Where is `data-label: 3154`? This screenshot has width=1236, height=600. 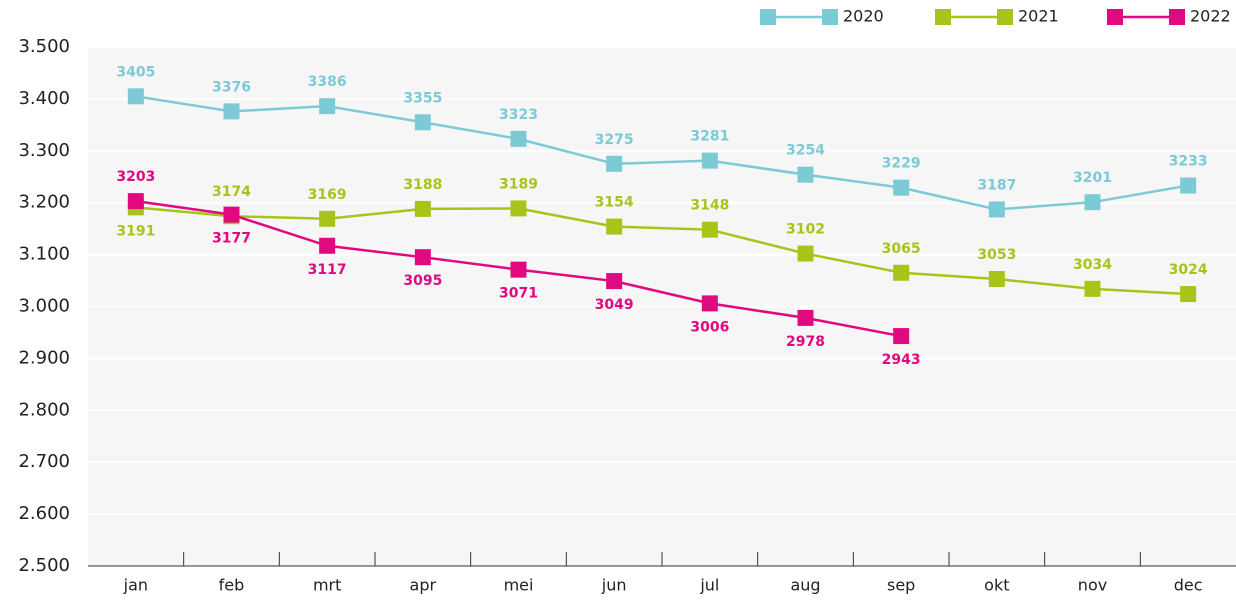 data-label: 3154 is located at coordinates (614, 203).